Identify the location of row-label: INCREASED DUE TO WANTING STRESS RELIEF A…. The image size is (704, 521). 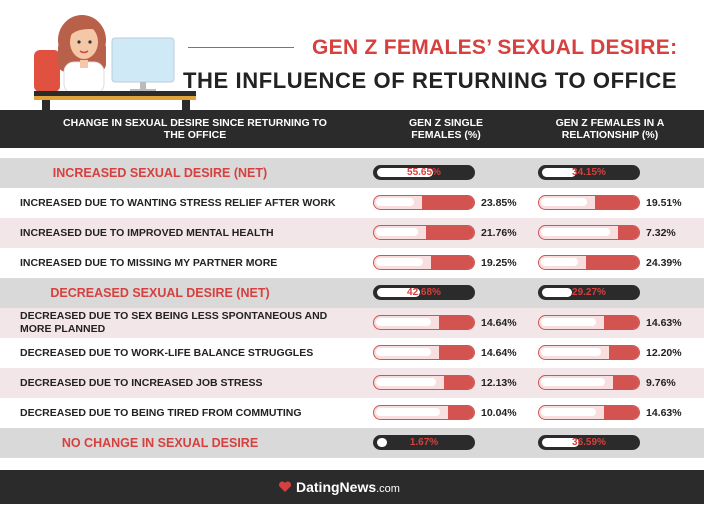
(178, 202).